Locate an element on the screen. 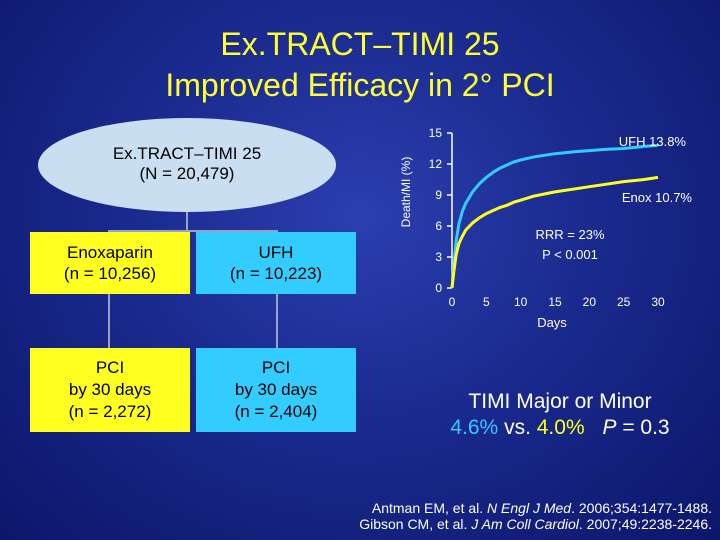 This screenshot has width=720, height=540. y-tick-label: 9 is located at coordinates (438, 195).